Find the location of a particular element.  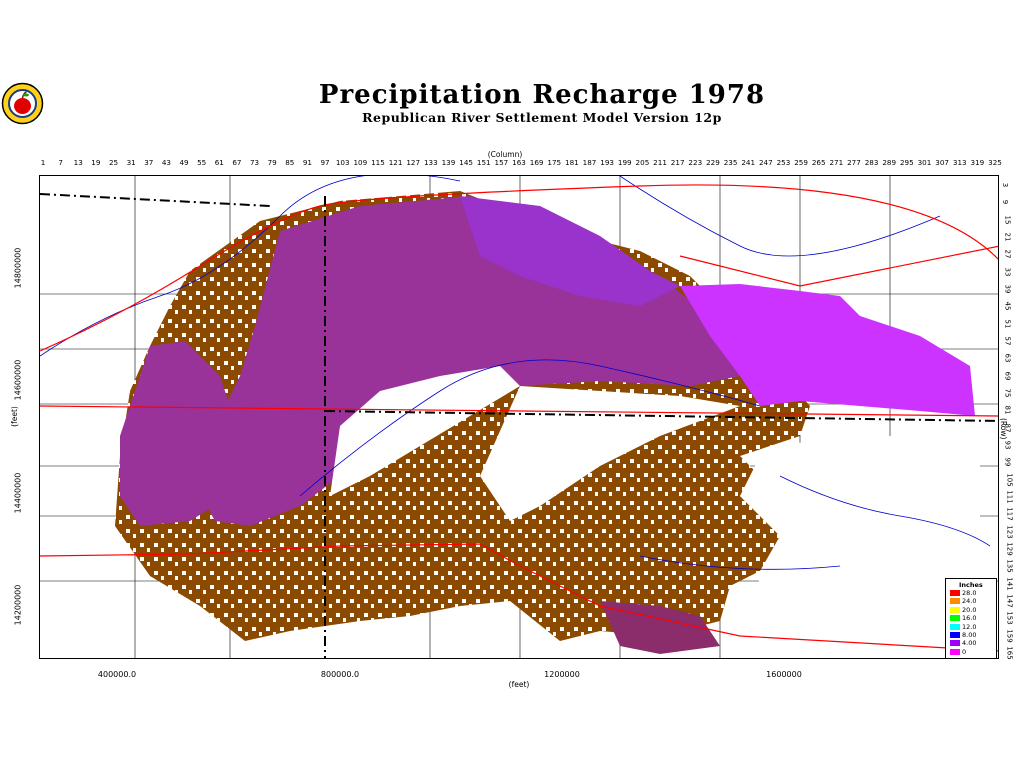

legend: Inches 28.0 24.0 20.0 16.0 12.0 8.00 4.00 0 is located at coordinates (971, 618).